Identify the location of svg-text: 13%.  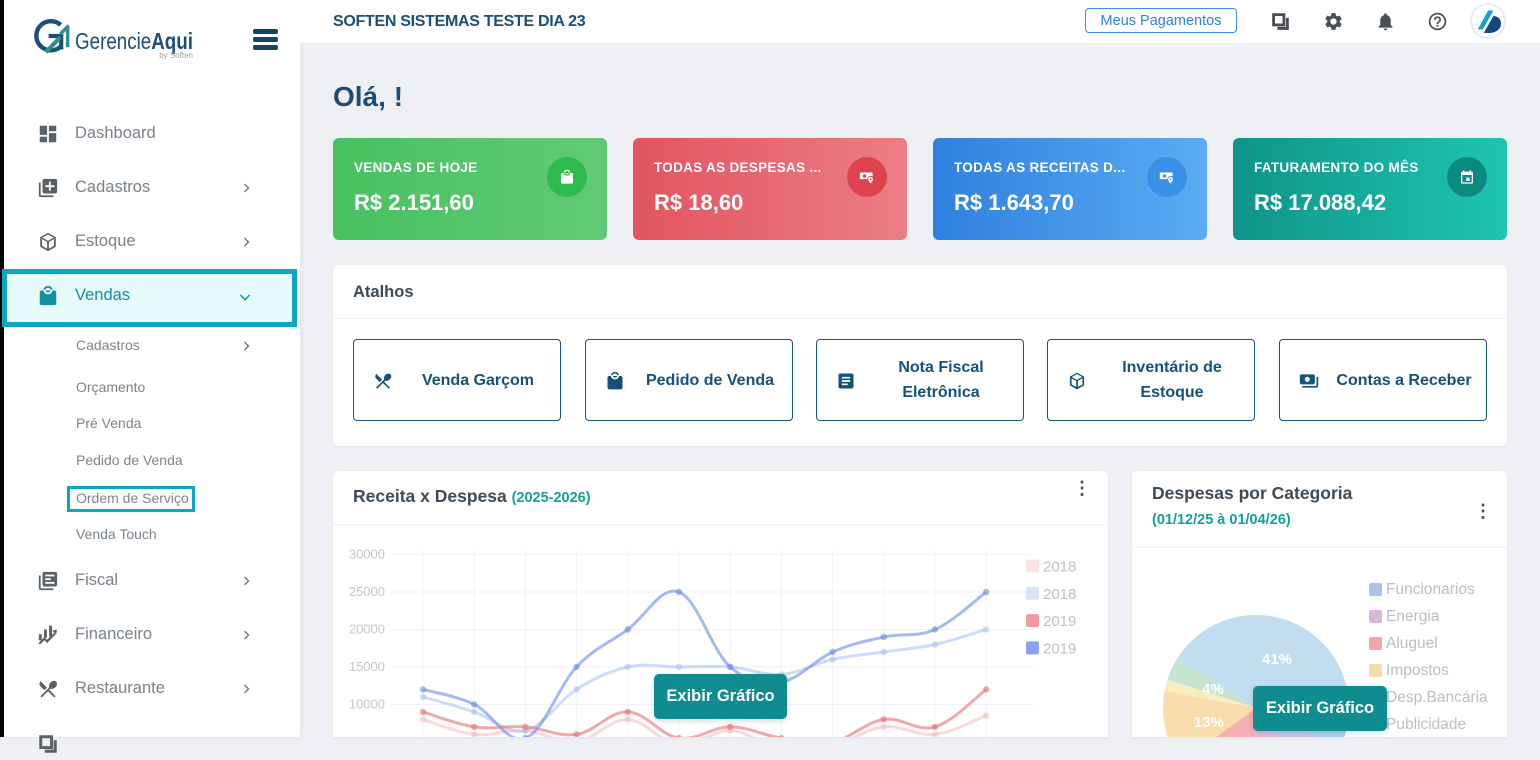
(1209, 722).